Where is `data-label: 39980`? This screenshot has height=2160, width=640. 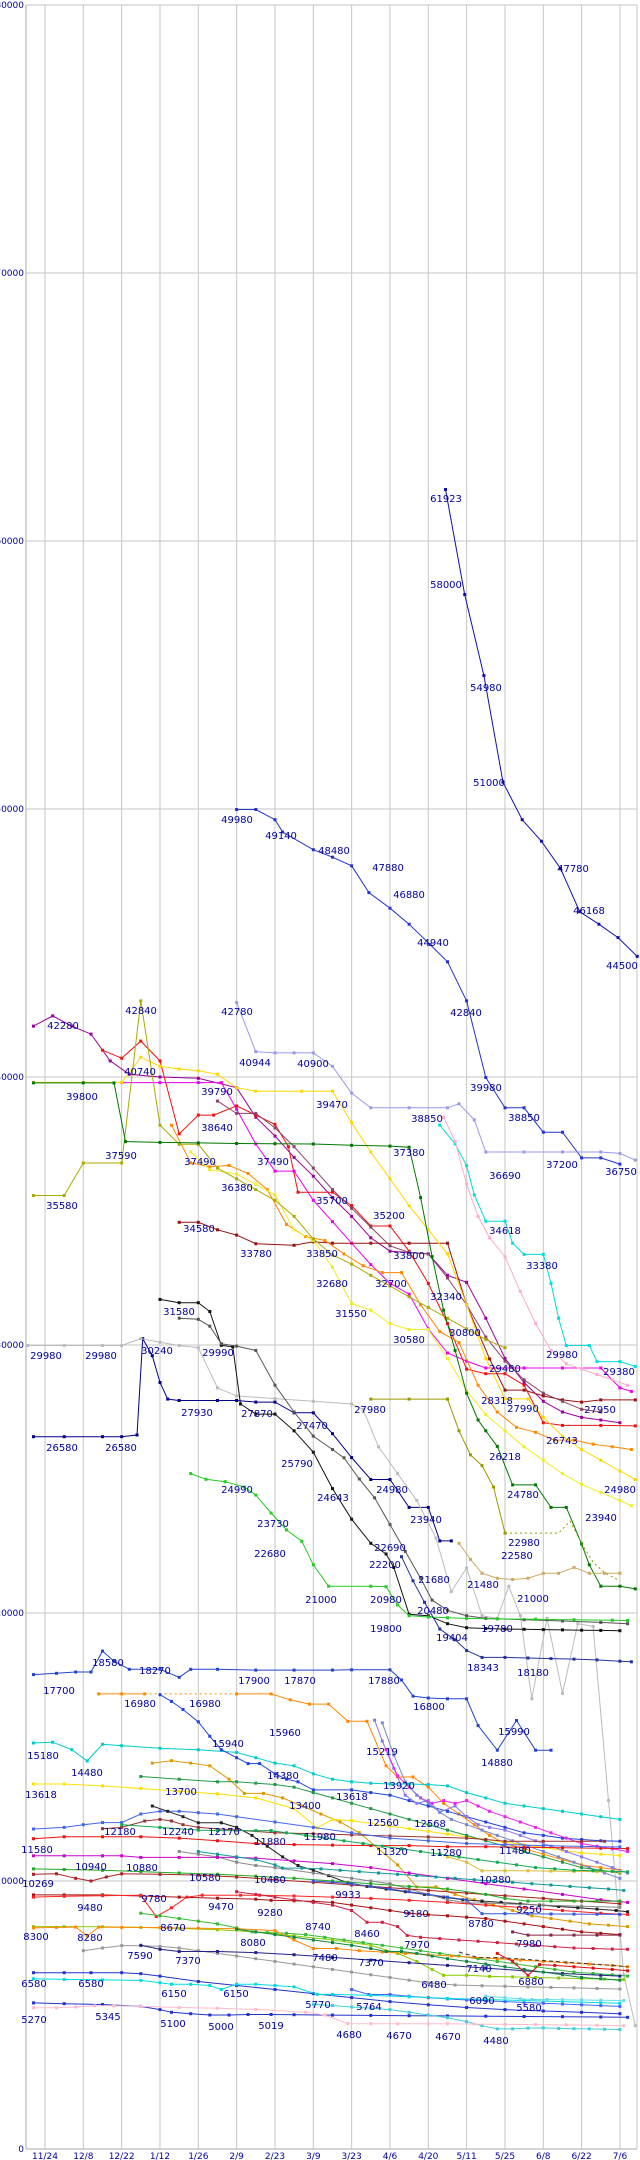 data-label: 39980 is located at coordinates (486, 1088).